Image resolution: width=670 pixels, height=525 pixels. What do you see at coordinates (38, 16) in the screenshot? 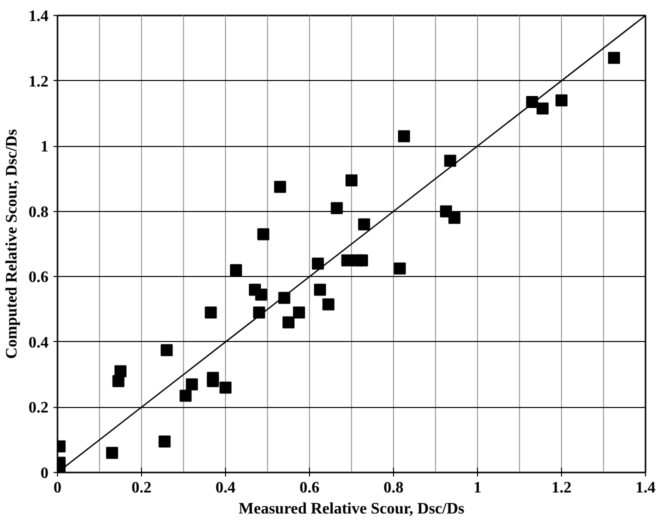
I see `y-tick-label: 1.4` at bounding box center [38, 16].